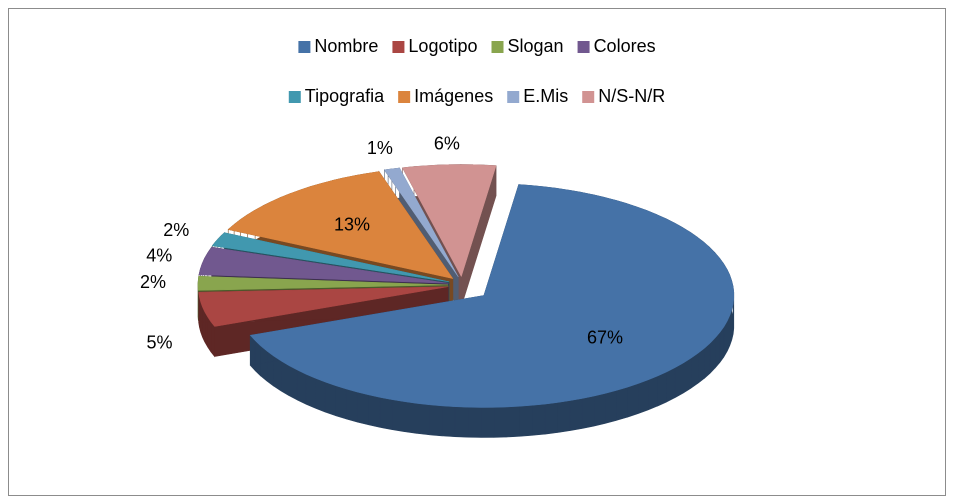  I want to click on legend-item: Slogan, so click(527, 46).